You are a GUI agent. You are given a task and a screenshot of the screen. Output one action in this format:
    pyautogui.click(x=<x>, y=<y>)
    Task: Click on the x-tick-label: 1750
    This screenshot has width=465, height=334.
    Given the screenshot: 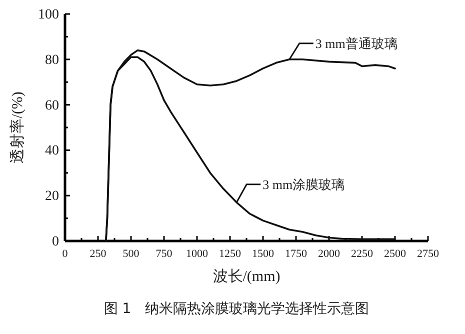 What is the action you would take?
    pyautogui.click(x=296, y=254)
    